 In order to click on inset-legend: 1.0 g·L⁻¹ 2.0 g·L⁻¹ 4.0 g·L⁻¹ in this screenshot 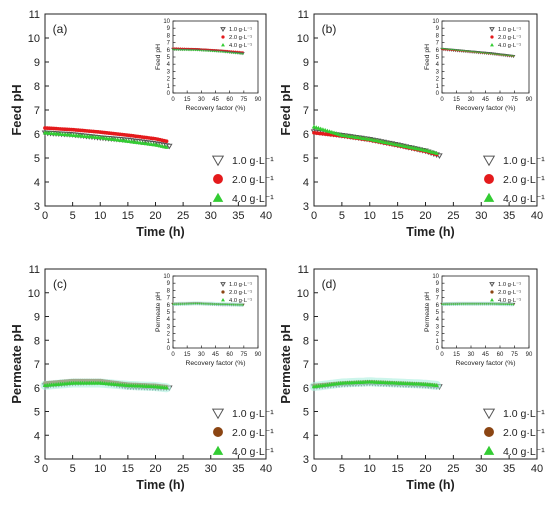, I will do `click(236, 38)`.